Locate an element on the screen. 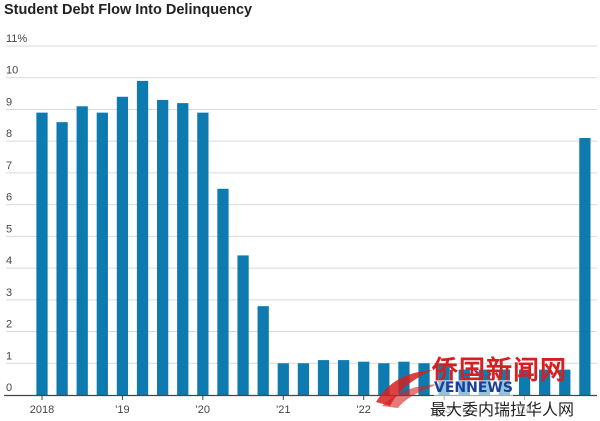 This screenshot has height=421, width=600. x-tick-label: '19 is located at coordinates (122, 410).